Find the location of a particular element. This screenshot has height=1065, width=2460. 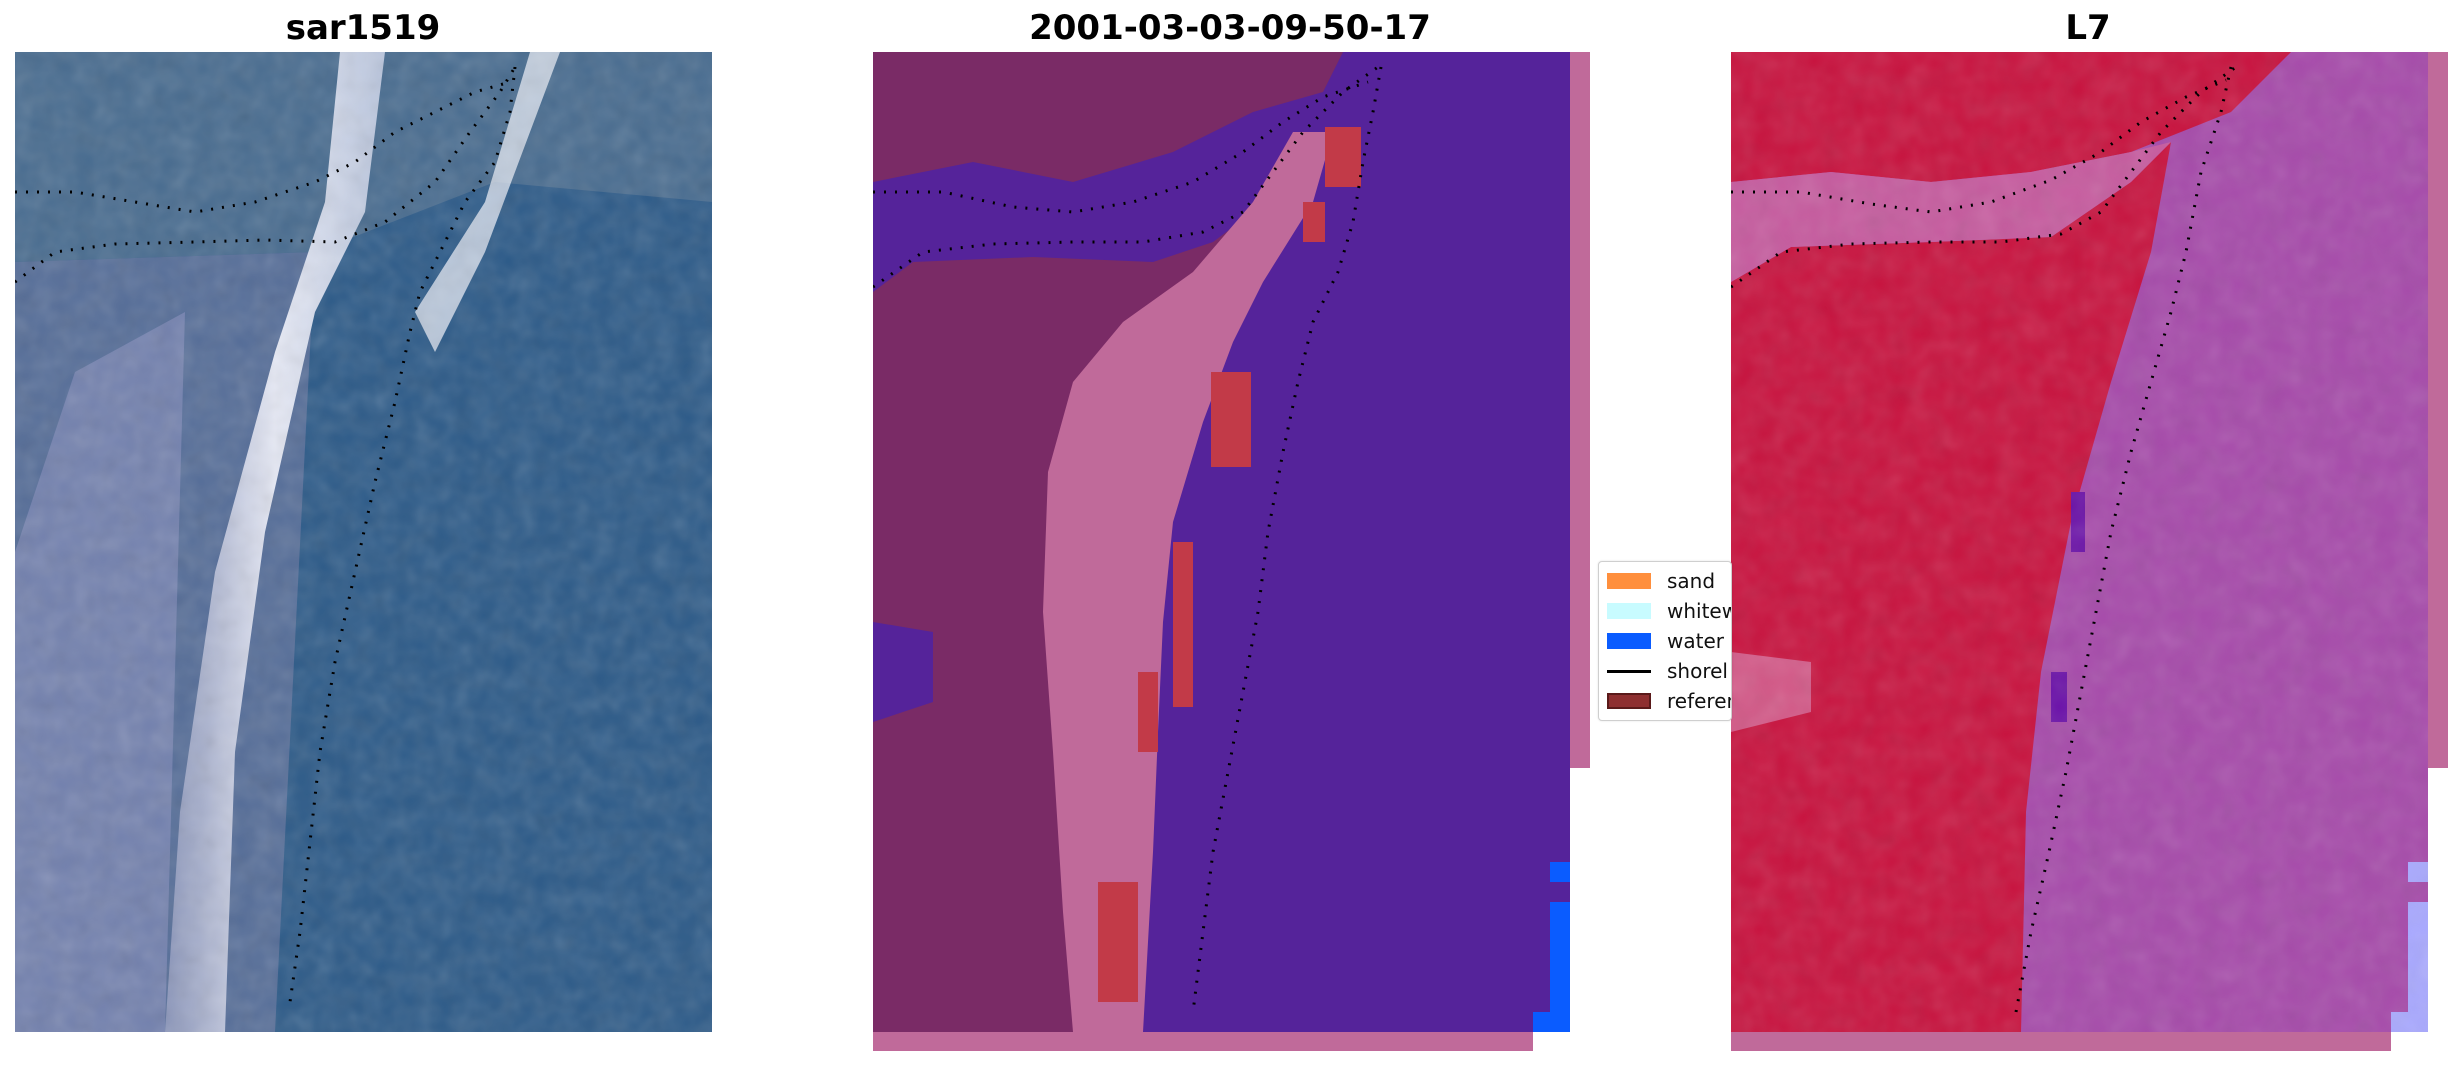

legend-swatch-reference is located at coordinates (1629, 701).